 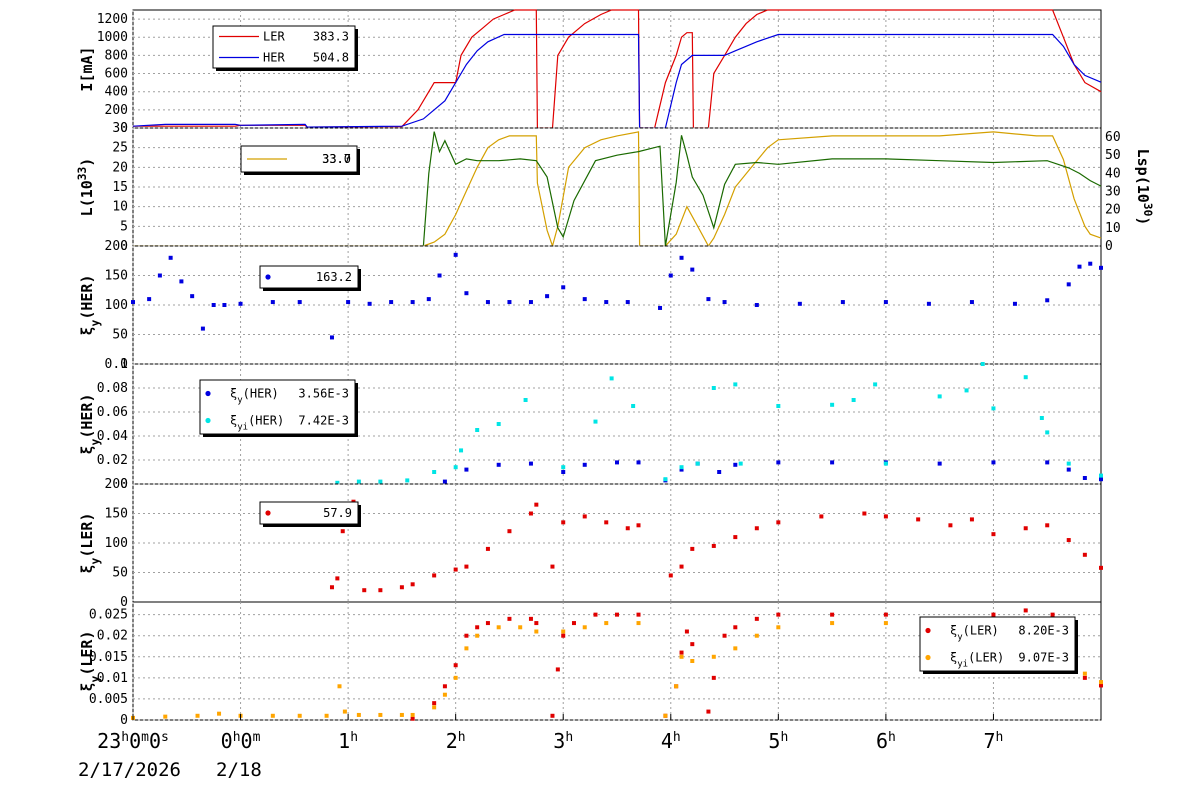 What do you see at coordinates (323, 421) in the screenshot?
I see `panel-4-legend-value: 7.42E-3` at bounding box center [323, 421].